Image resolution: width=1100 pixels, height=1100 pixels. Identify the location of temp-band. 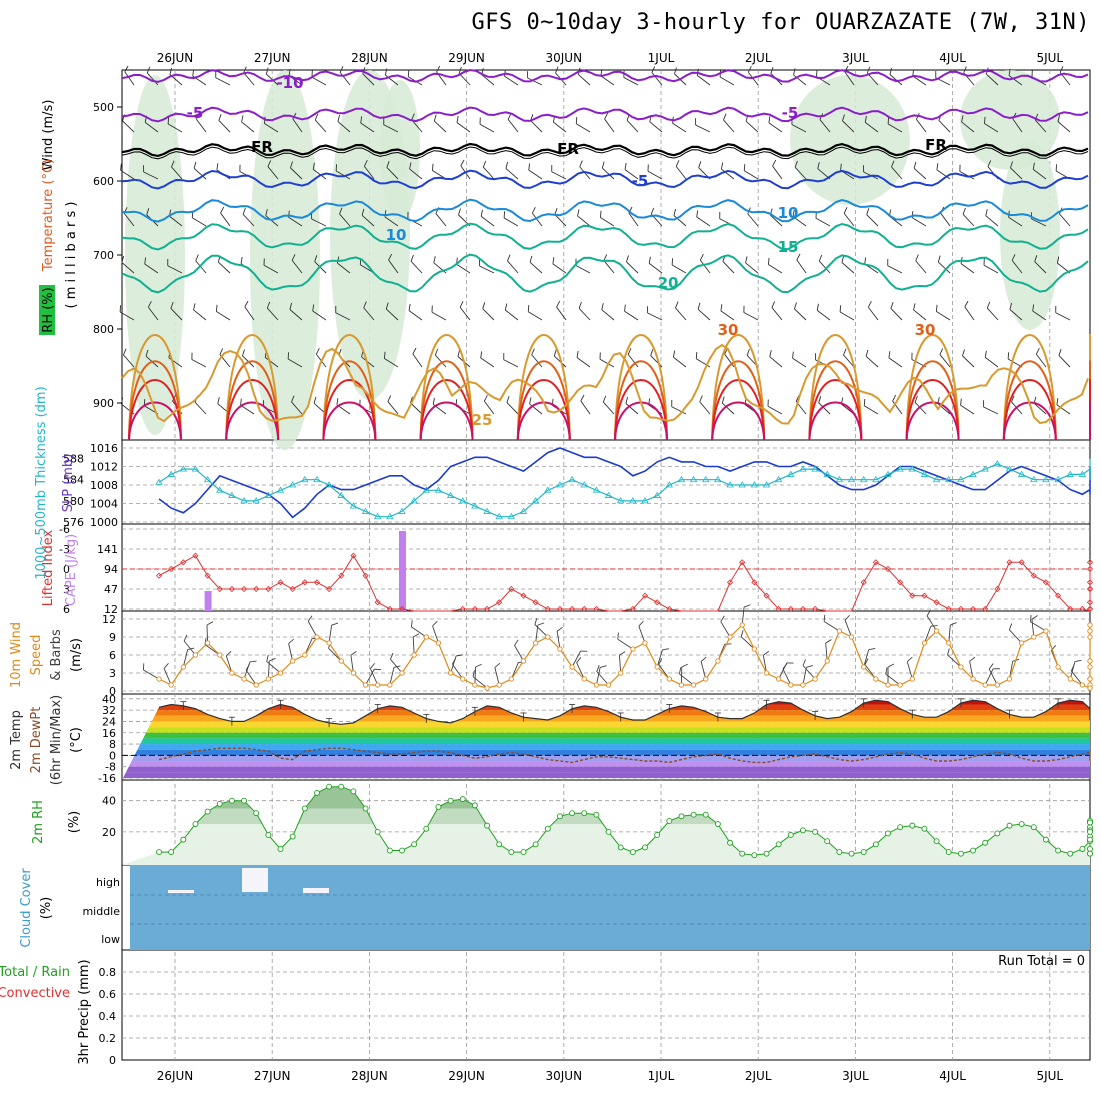
(606, 747).